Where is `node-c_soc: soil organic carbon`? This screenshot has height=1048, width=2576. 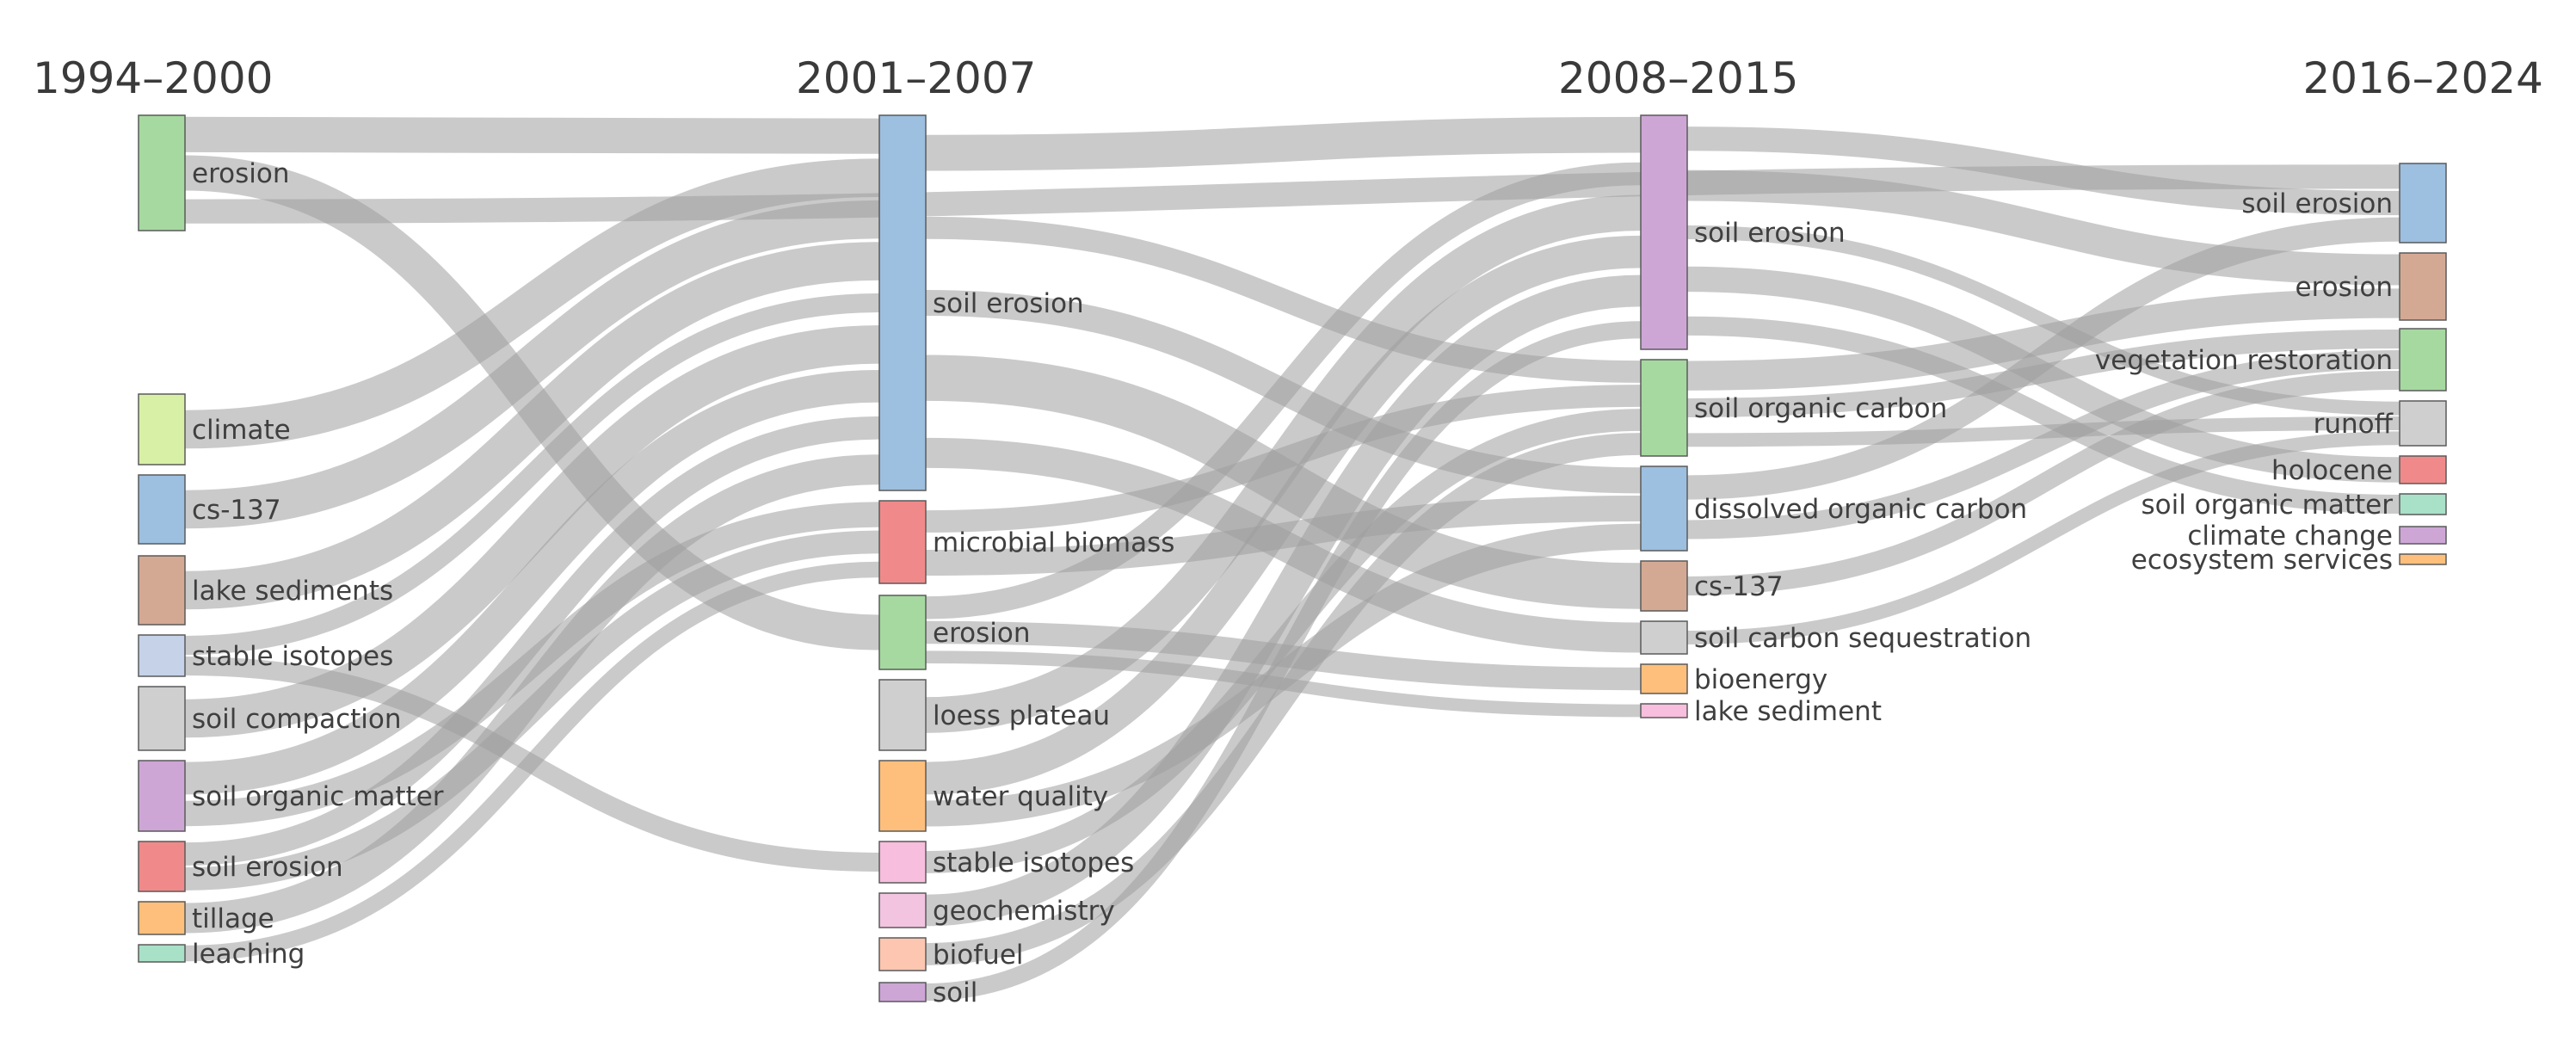 node-c_soc: soil organic carbon is located at coordinates (1794, 408).